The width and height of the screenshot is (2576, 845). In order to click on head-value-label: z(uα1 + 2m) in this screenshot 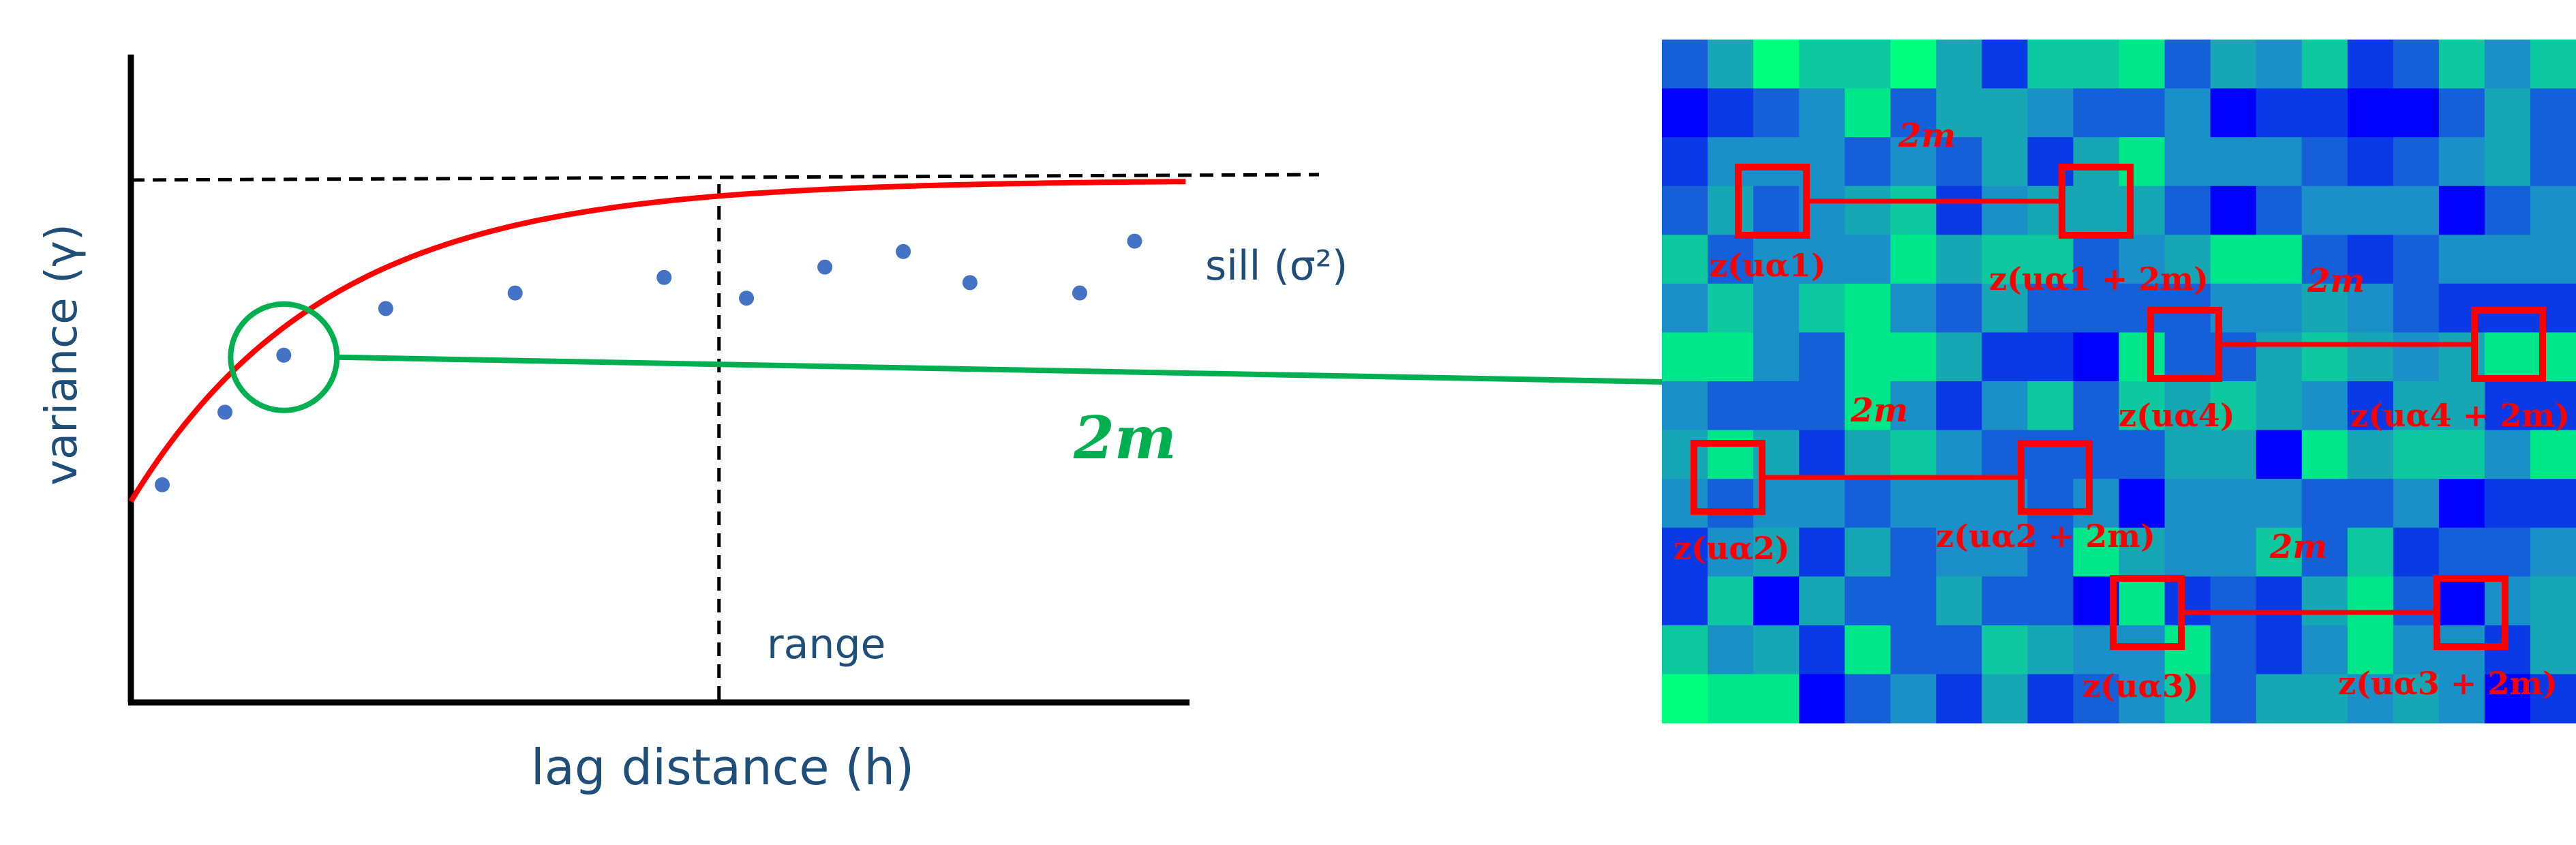, I will do `click(2099, 279)`.